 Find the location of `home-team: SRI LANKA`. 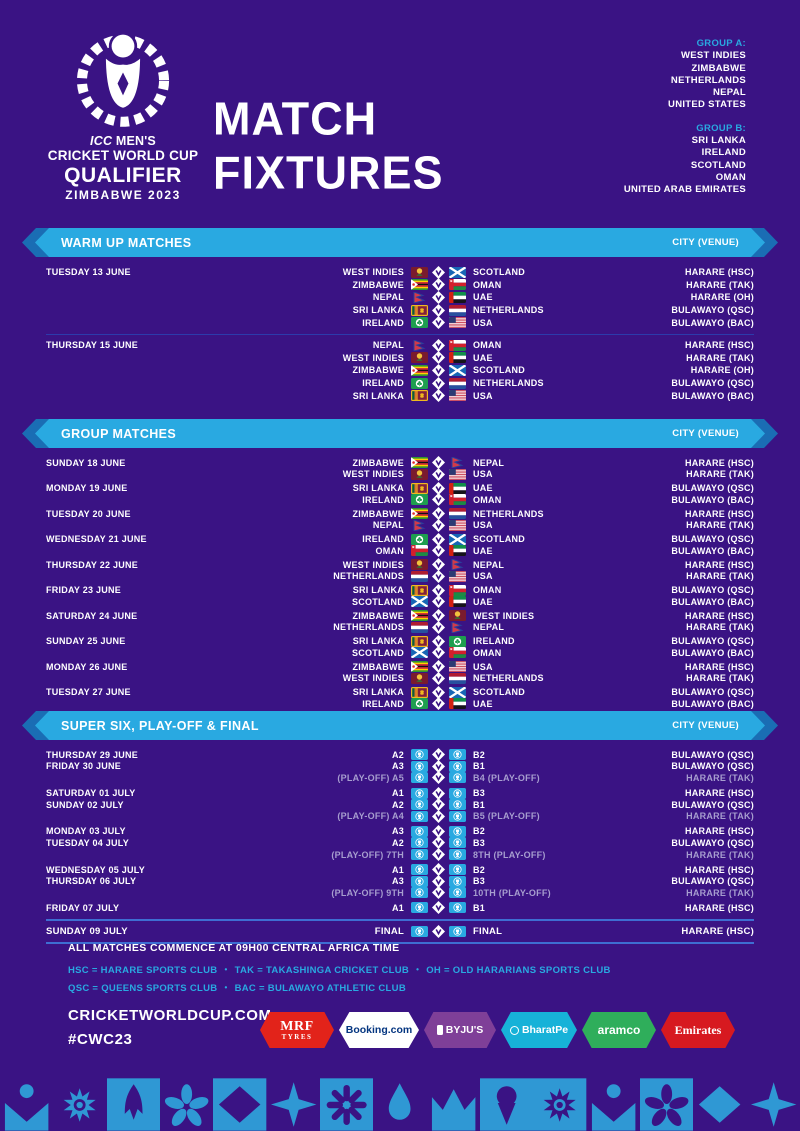

home-team: SRI LANKA is located at coordinates (378, 395).